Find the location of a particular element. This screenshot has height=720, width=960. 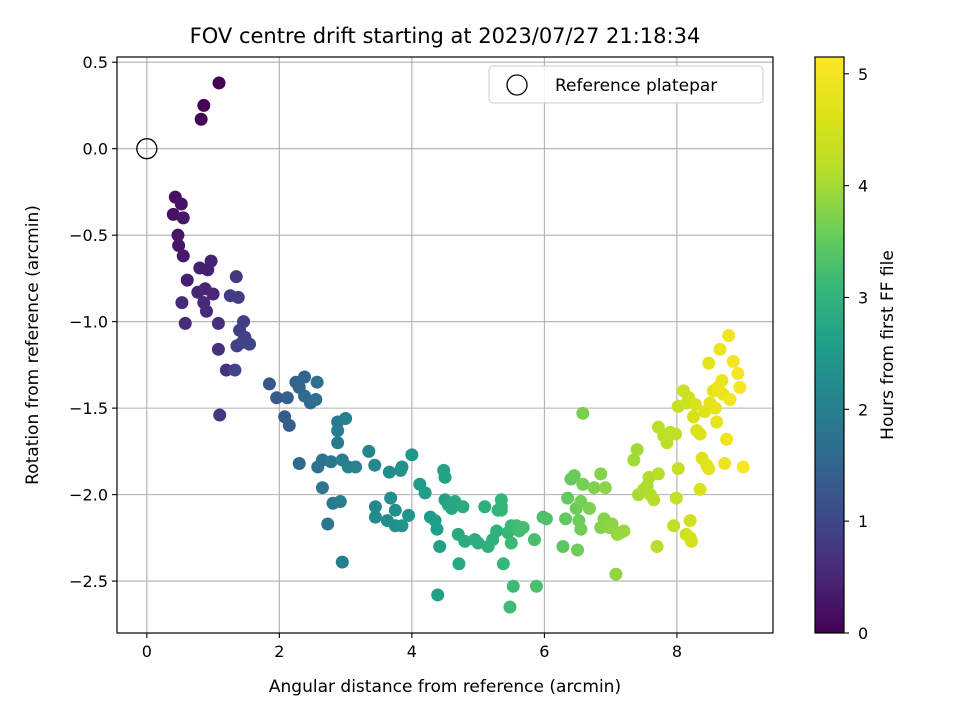

colorbar-tick-label: 1 is located at coordinates (863, 521).